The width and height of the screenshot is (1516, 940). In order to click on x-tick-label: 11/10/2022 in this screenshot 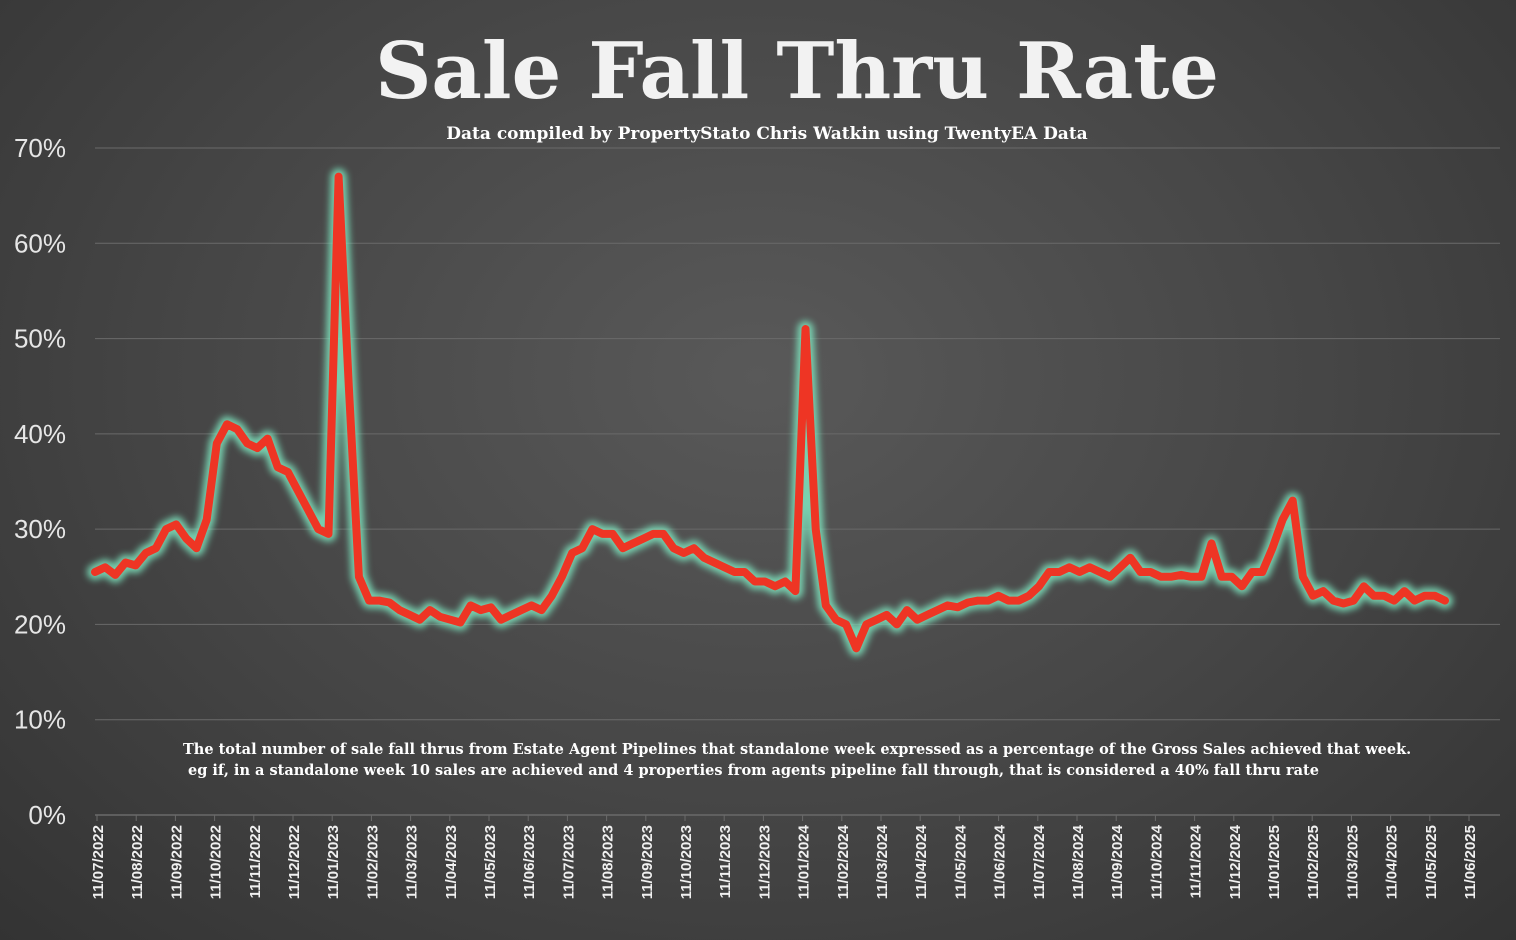, I will do `click(216, 862)`.